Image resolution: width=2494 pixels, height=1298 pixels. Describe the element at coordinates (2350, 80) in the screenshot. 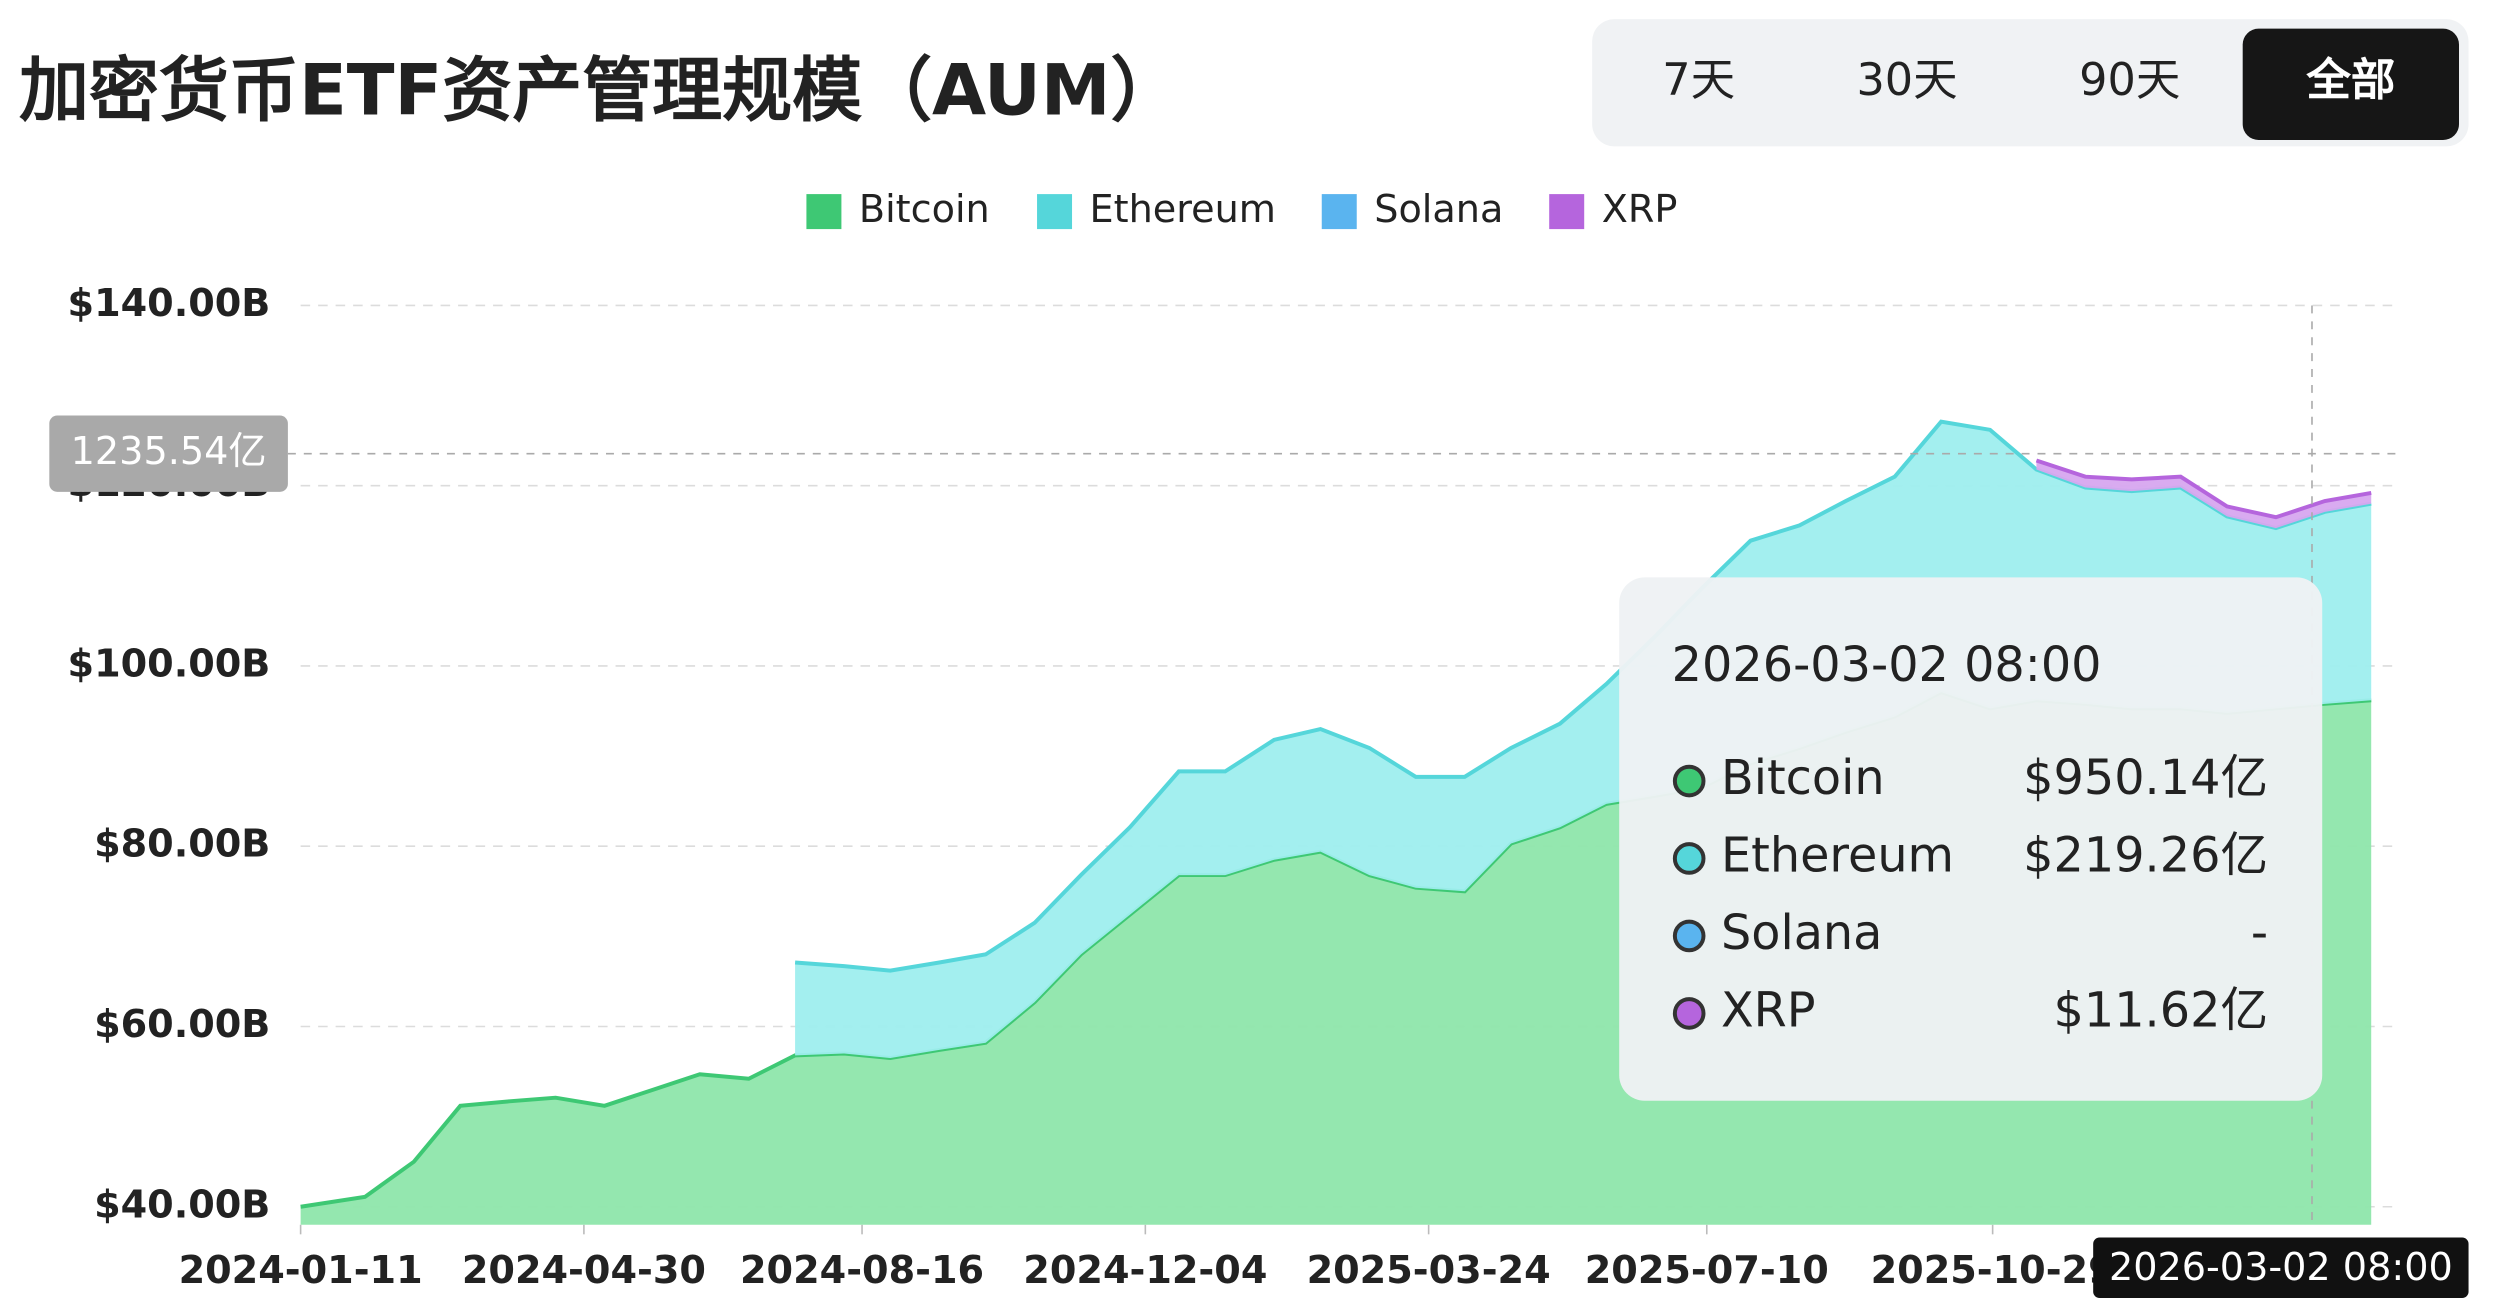

I see `range-button: 全部` at that location.